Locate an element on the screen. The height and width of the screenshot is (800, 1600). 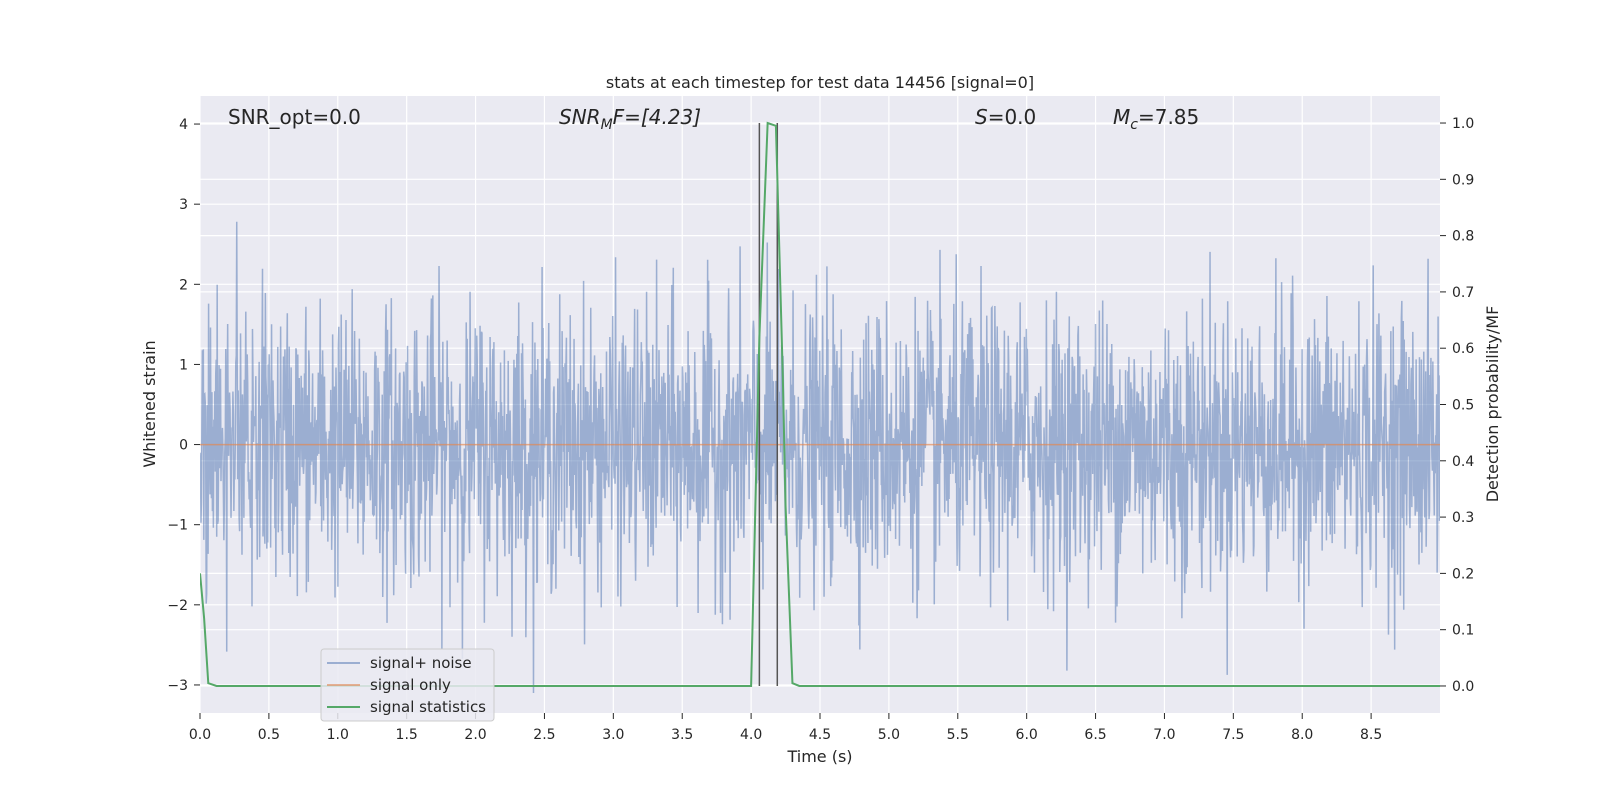
x-tick-label-17: 8.5 is located at coordinates (1371, 735).